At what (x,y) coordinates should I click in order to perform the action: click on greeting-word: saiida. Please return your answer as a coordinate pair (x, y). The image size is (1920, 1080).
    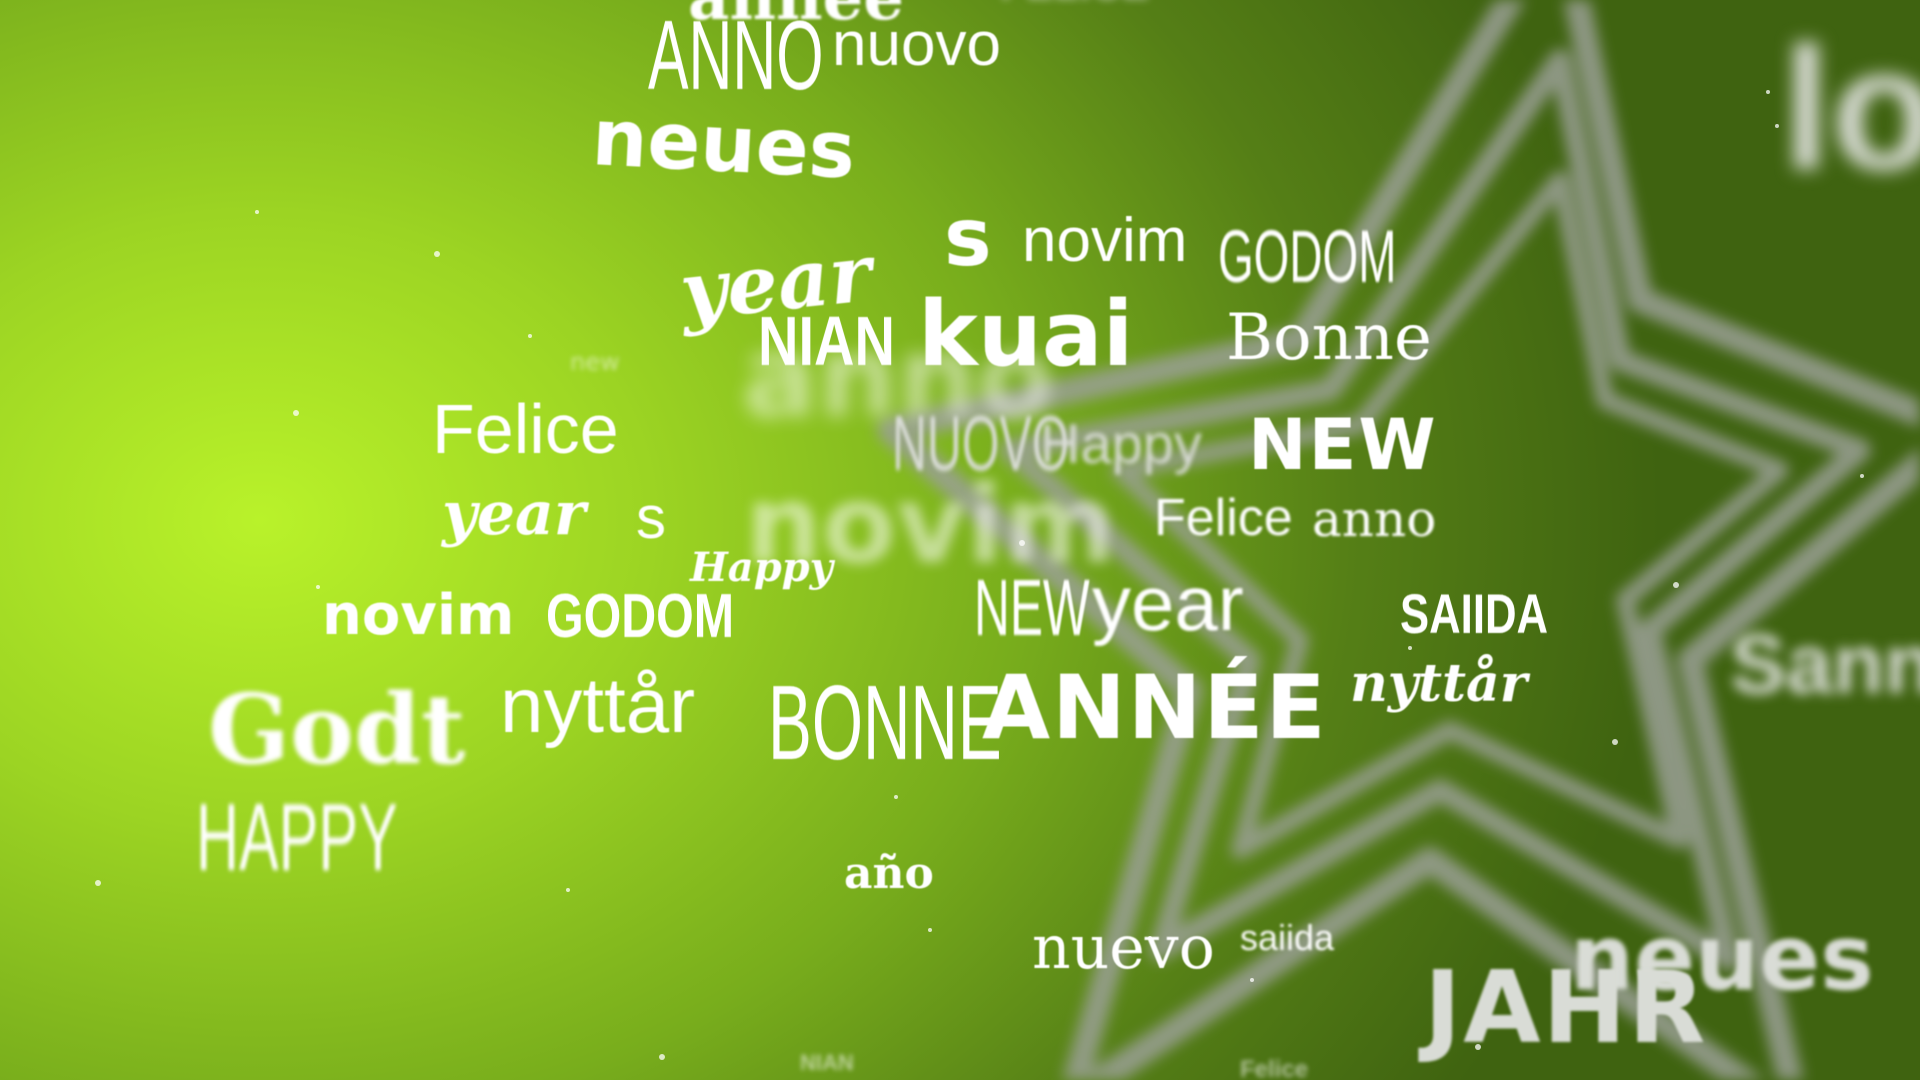
    Looking at the image, I should click on (1287, 937).